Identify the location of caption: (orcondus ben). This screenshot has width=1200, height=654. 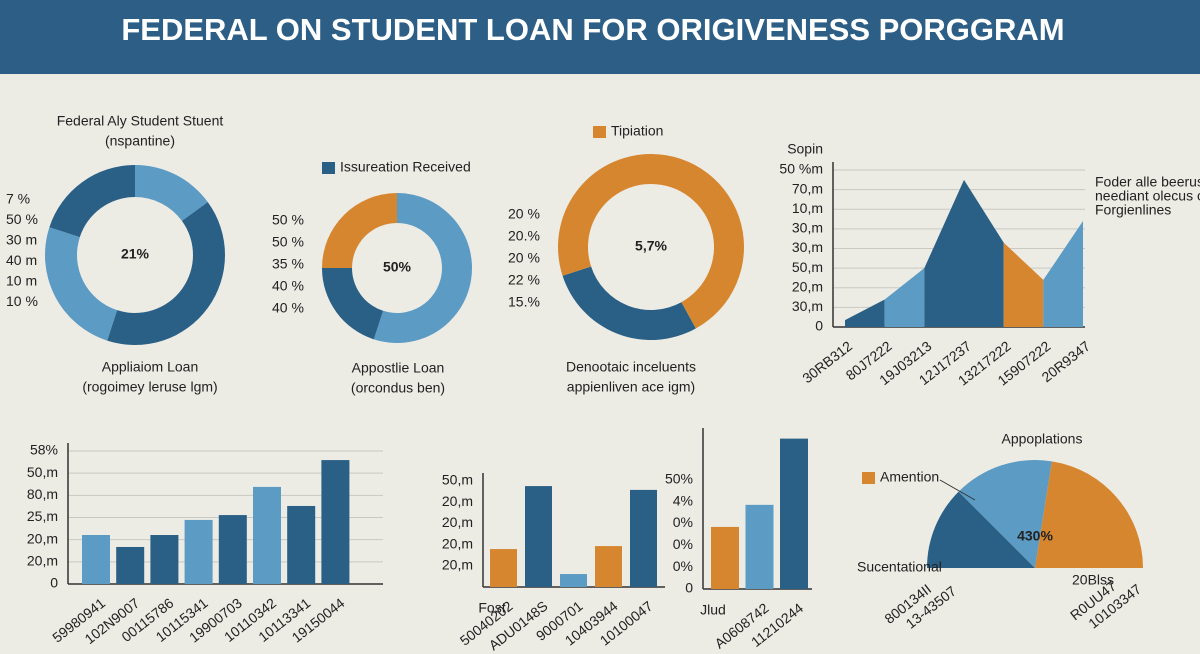
(398, 388).